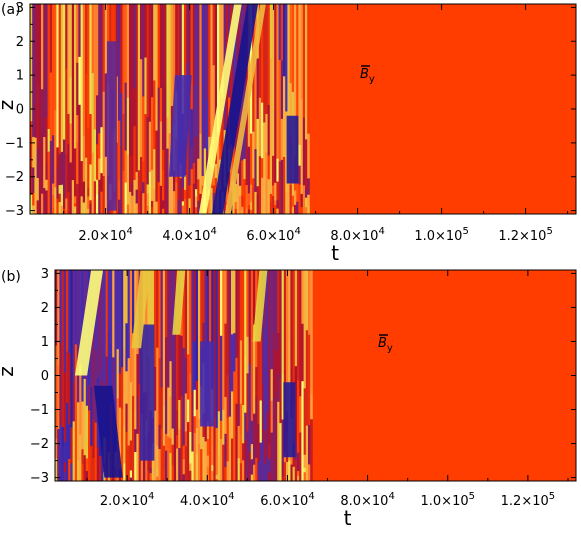 The image size is (581, 535). What do you see at coordinates (528, 500) in the screenshot?
I see `x-tick-label: 1.2×105` at bounding box center [528, 500].